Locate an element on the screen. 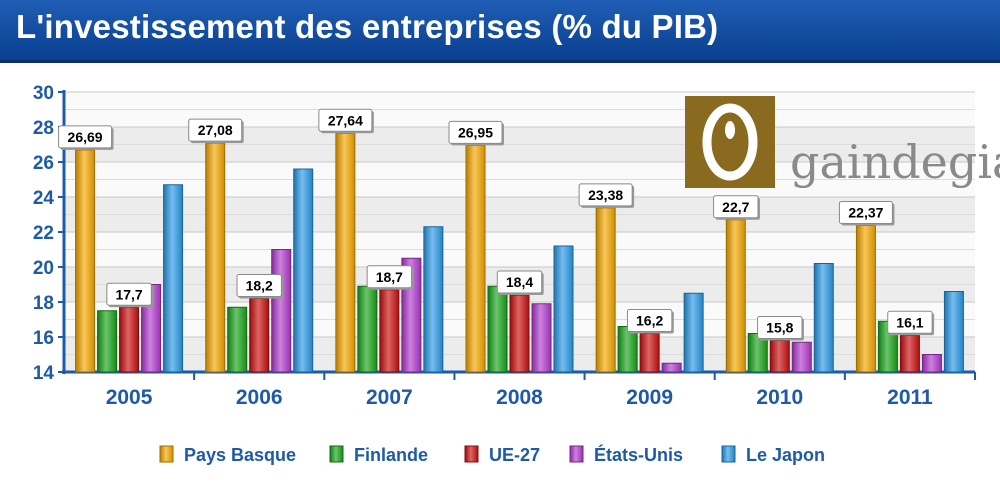 The height and width of the screenshot is (500, 1000). x-tick-label: 2006 is located at coordinates (259, 397).